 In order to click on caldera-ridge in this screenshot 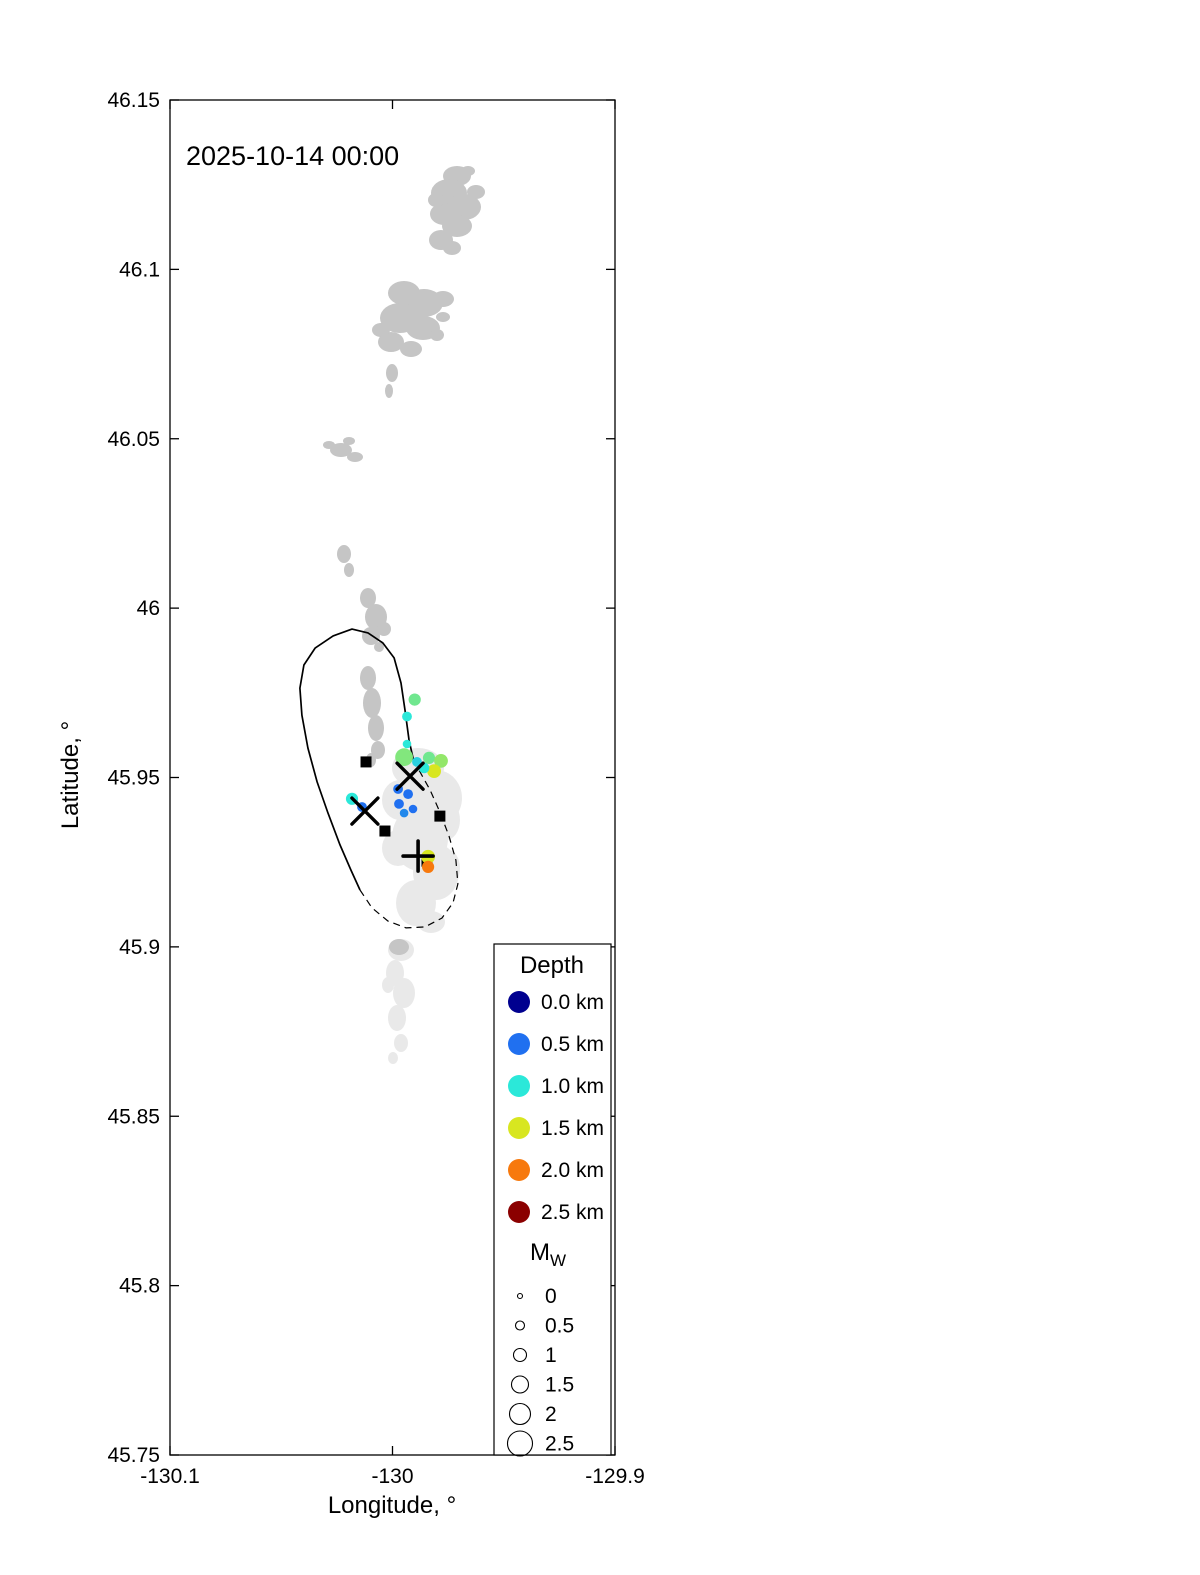, I will do `click(384, 810)`.